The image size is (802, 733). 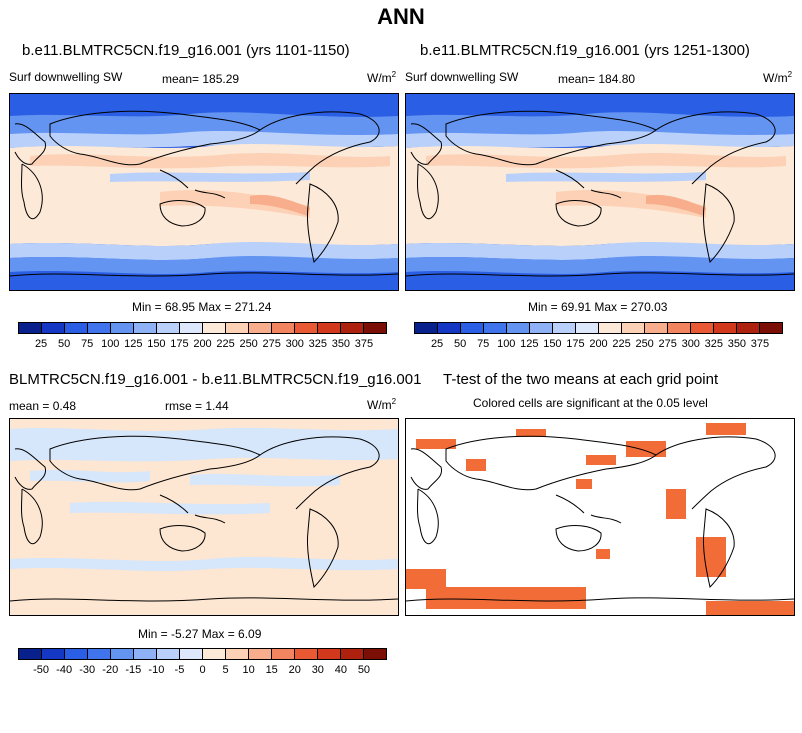 What do you see at coordinates (280, 205) in the screenshot?
I see `map1-patch-salmon` at bounding box center [280, 205].